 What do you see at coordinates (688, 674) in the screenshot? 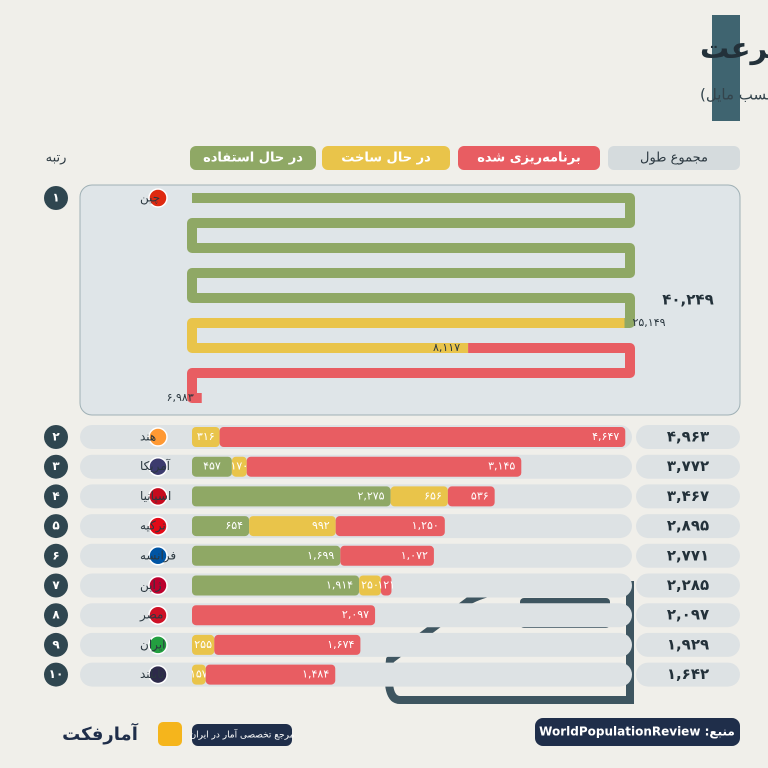
I see `total: ۱,۶۴۲` at bounding box center [688, 674].